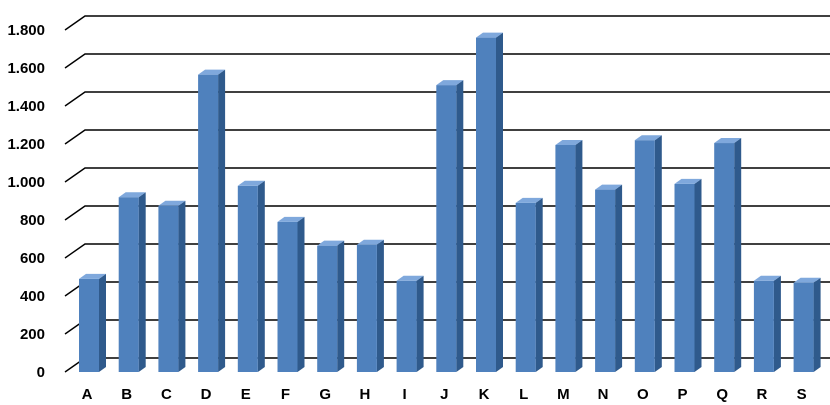  Describe the element at coordinates (643, 394) in the screenshot. I see `x-tick-label: O` at that location.